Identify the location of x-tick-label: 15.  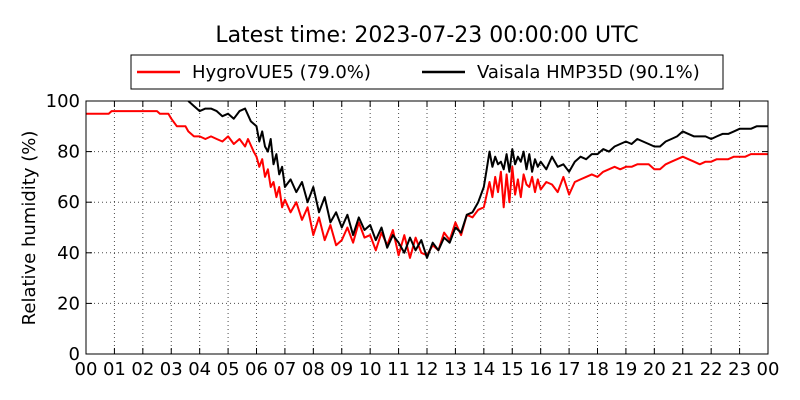
(512, 369).